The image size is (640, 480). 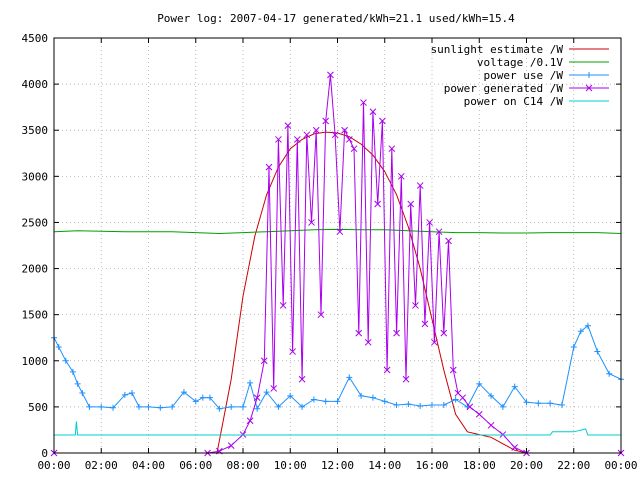 What do you see at coordinates (44, 453) in the screenshot?
I see `y-tick-label: 0` at bounding box center [44, 453].